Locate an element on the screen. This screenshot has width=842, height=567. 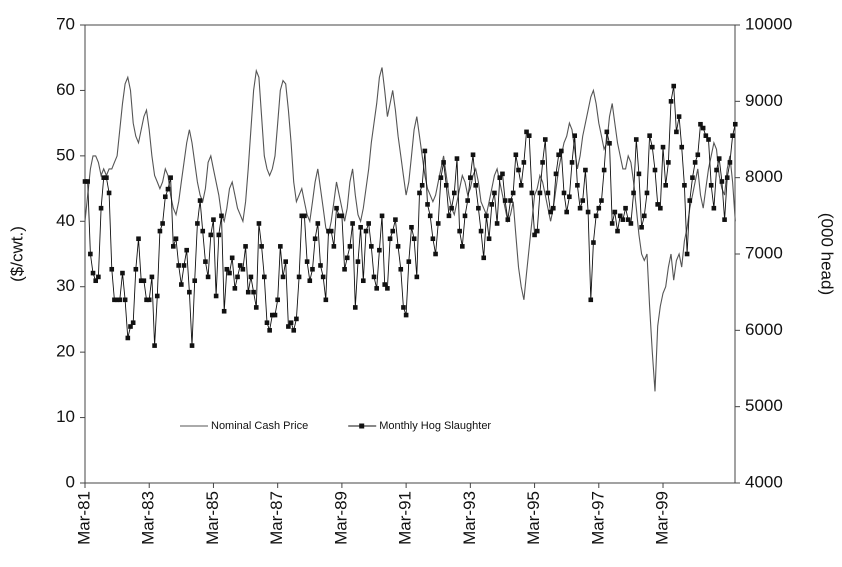
x-tick-label: Mar-81 is located at coordinates (83, 518).